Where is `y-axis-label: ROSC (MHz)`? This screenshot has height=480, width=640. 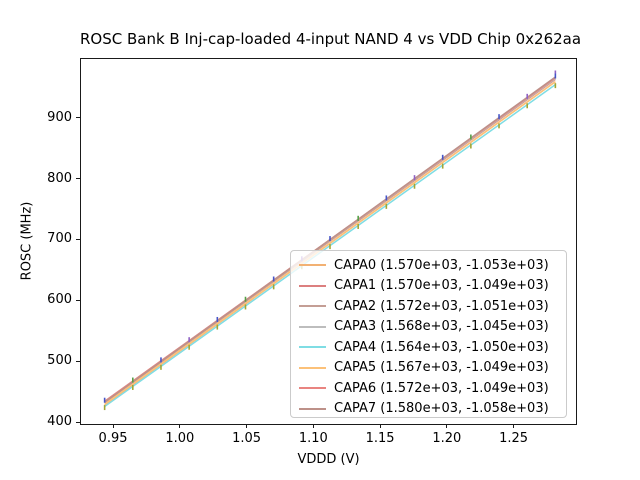
y-axis-label: ROSC (MHz) is located at coordinates (27, 241).